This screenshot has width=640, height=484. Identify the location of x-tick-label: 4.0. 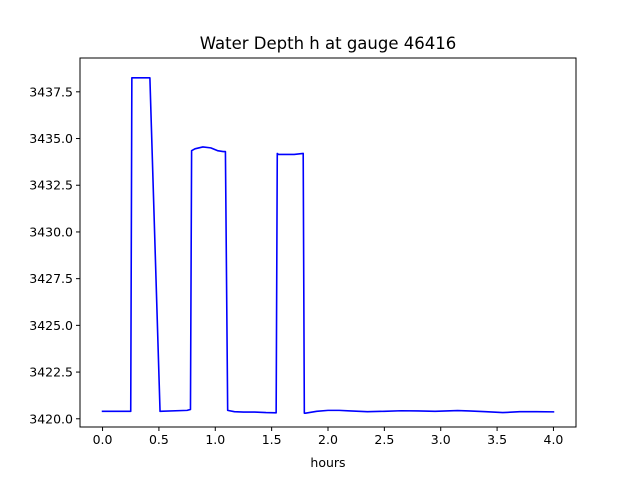
(554, 439).